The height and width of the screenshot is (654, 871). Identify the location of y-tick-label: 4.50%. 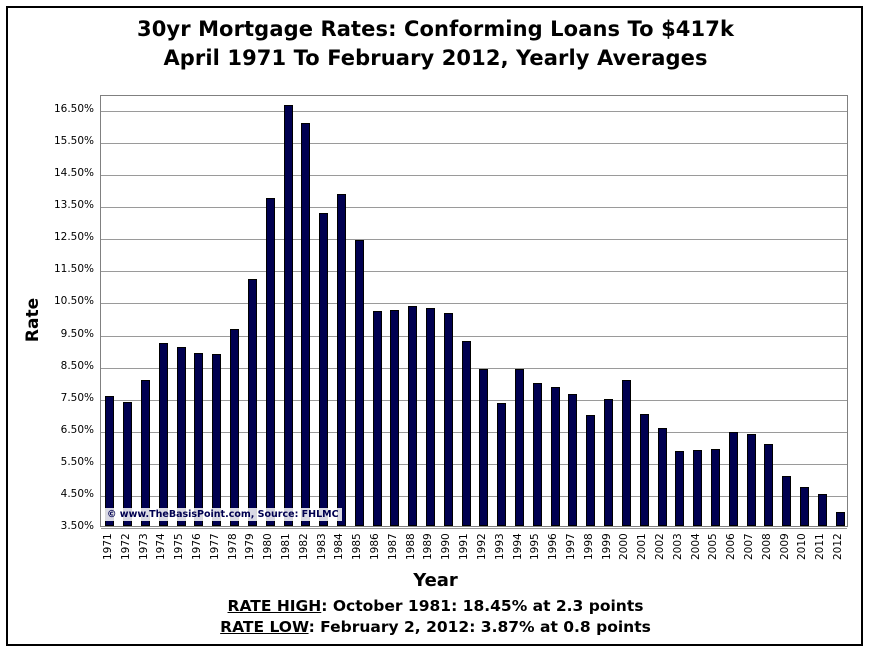
(77, 493).